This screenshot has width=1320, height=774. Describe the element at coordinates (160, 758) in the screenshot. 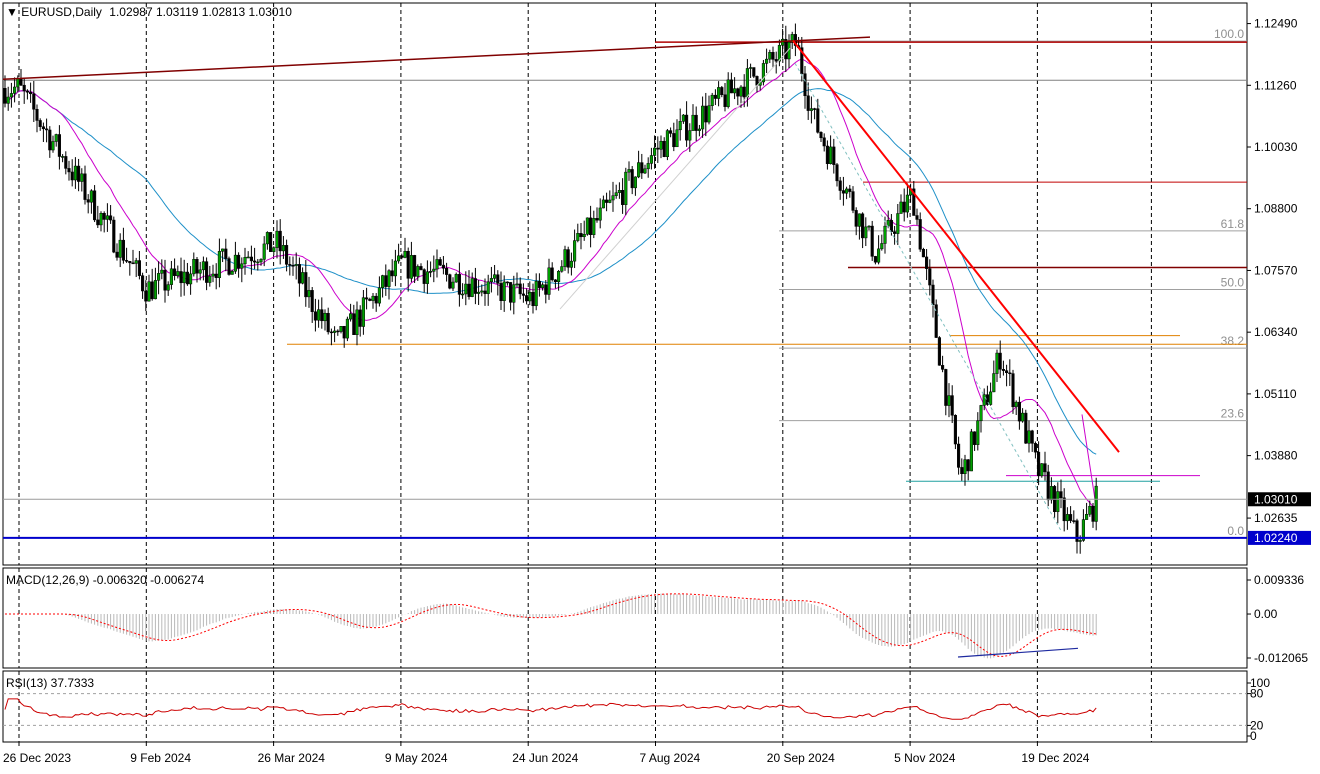

I see `date-tick-label: 9 Feb 2024` at that location.